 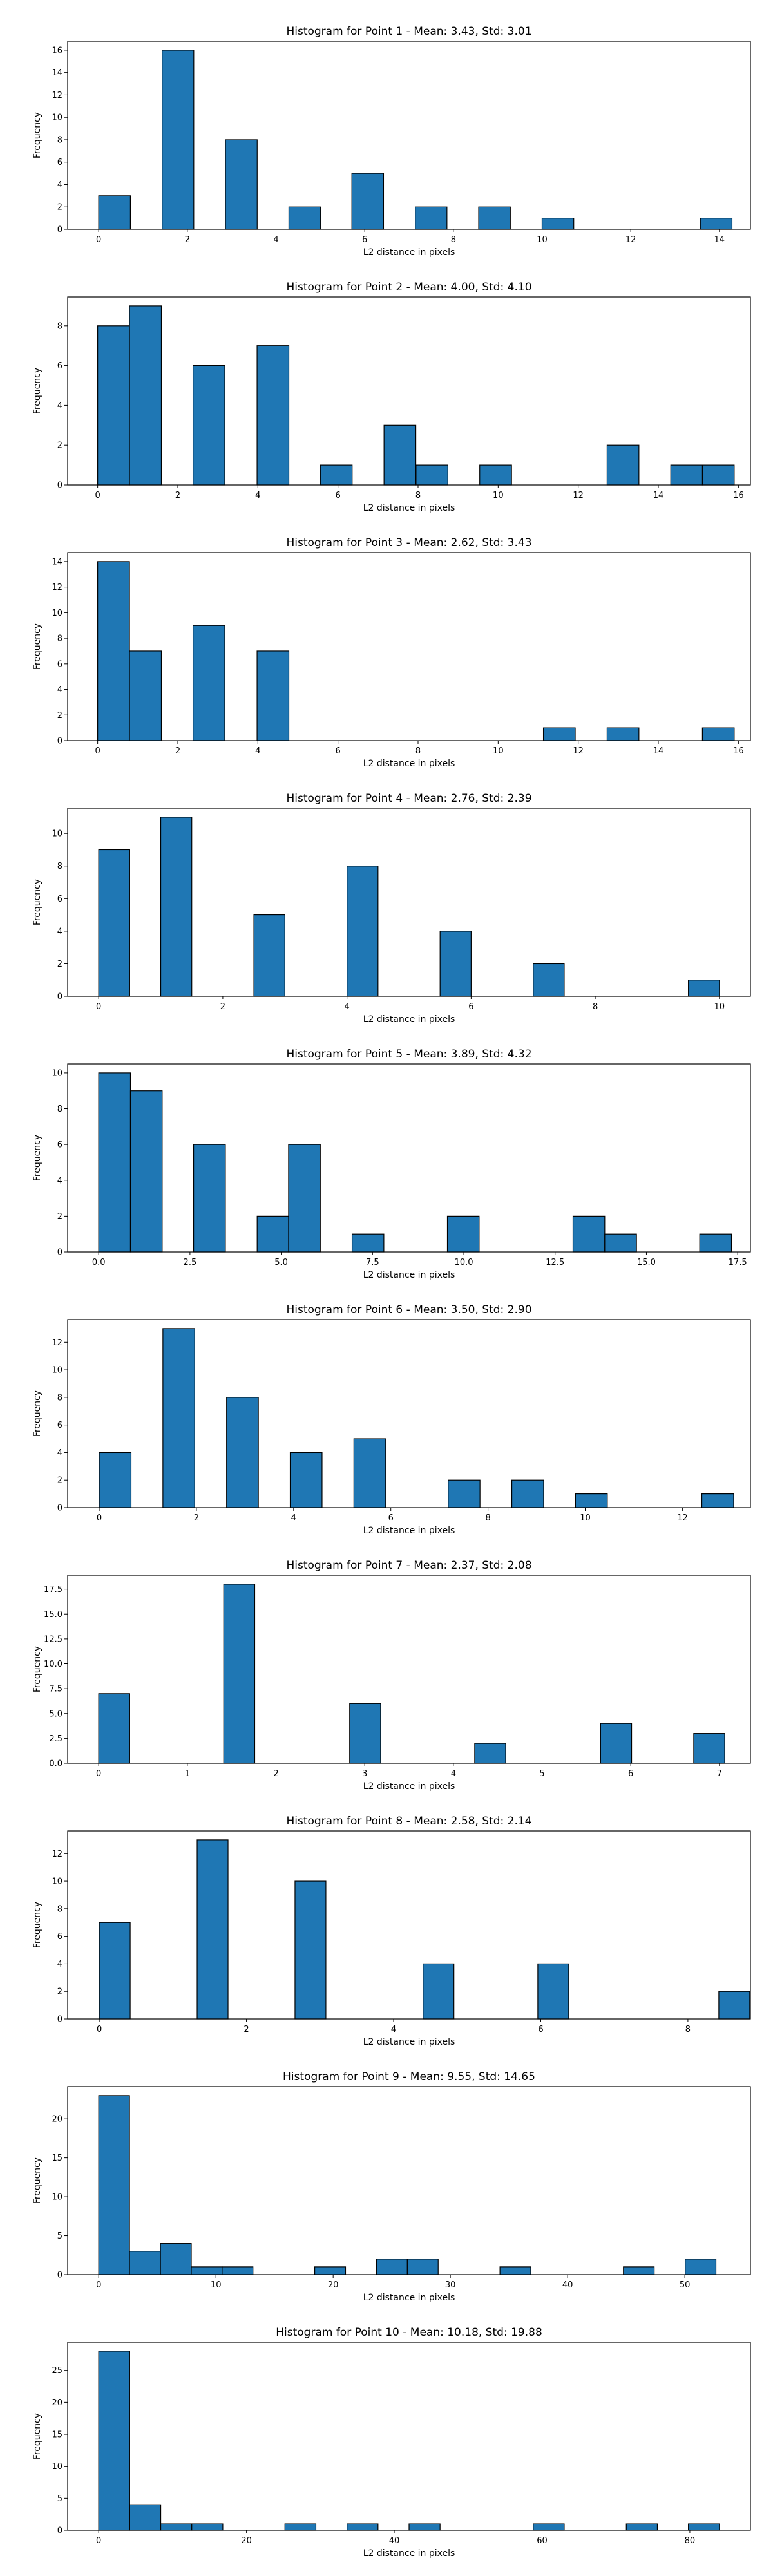 What do you see at coordinates (57, 2371) in the screenshot?
I see `y-tick-label: 25` at bounding box center [57, 2371].